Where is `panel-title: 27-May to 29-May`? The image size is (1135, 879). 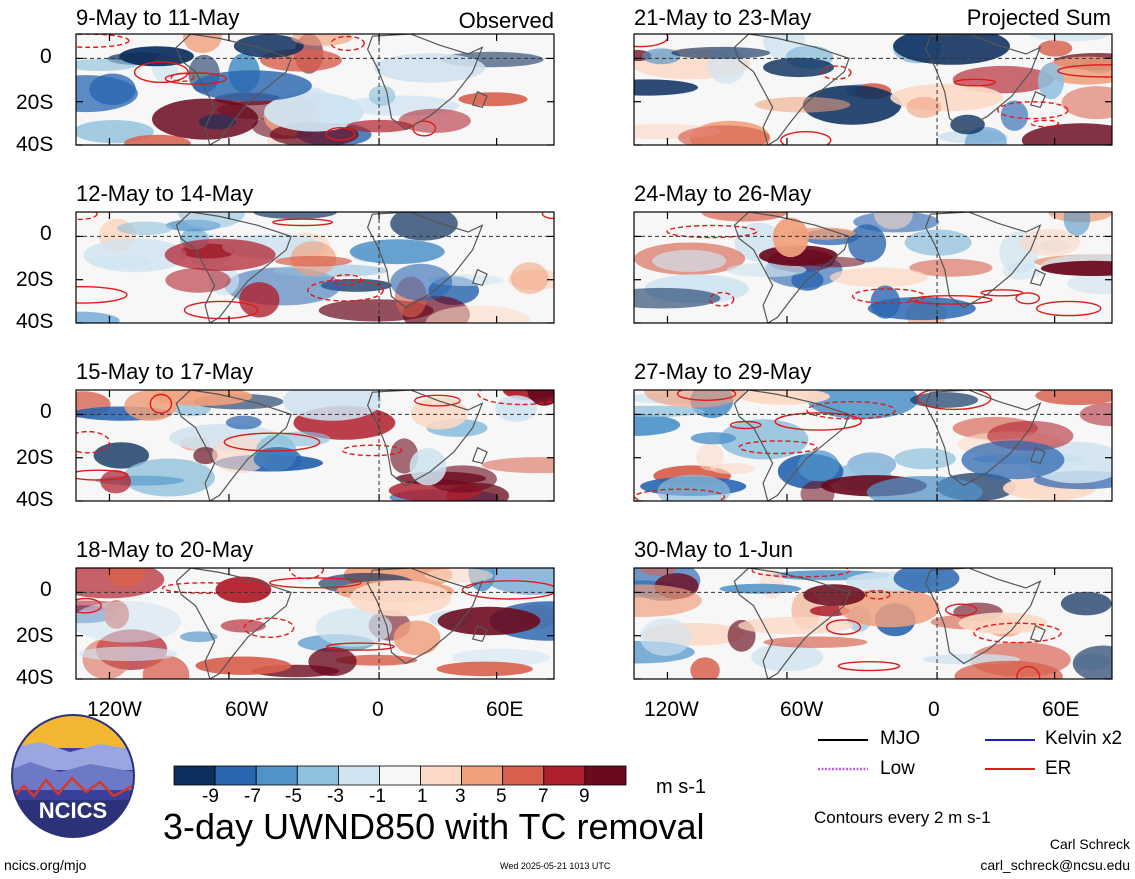
panel-title: 27-May to 29-May is located at coordinates (723, 371).